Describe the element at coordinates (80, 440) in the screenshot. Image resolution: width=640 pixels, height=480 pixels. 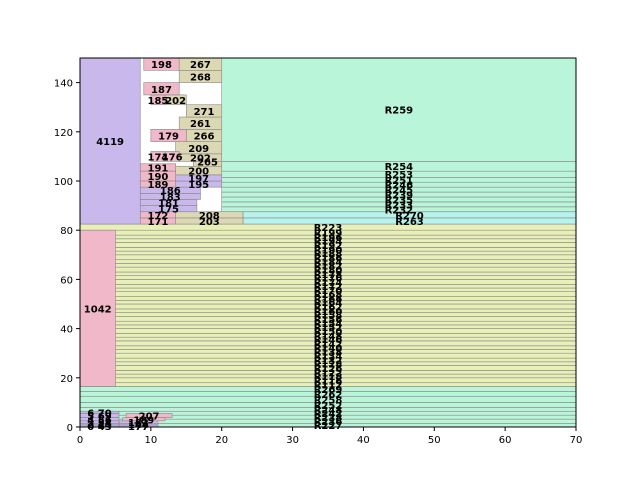
I see `x-tick-label: 0` at that location.